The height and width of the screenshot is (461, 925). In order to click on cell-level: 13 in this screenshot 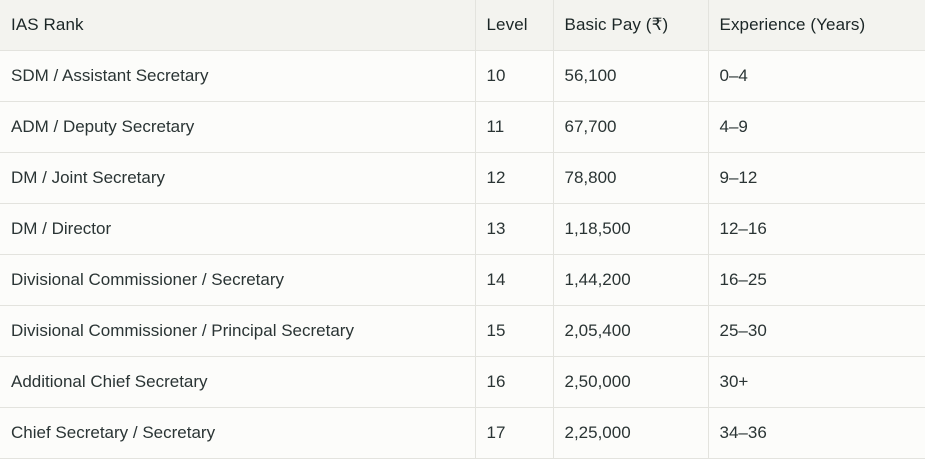, I will do `click(514, 229)`.